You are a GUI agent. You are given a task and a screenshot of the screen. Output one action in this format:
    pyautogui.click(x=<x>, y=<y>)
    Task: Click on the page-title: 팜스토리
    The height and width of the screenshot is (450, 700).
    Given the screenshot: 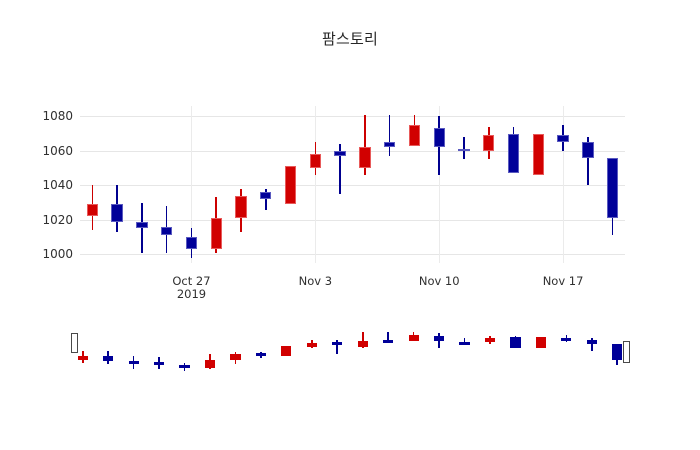 What is the action you would take?
    pyautogui.click(x=349, y=39)
    